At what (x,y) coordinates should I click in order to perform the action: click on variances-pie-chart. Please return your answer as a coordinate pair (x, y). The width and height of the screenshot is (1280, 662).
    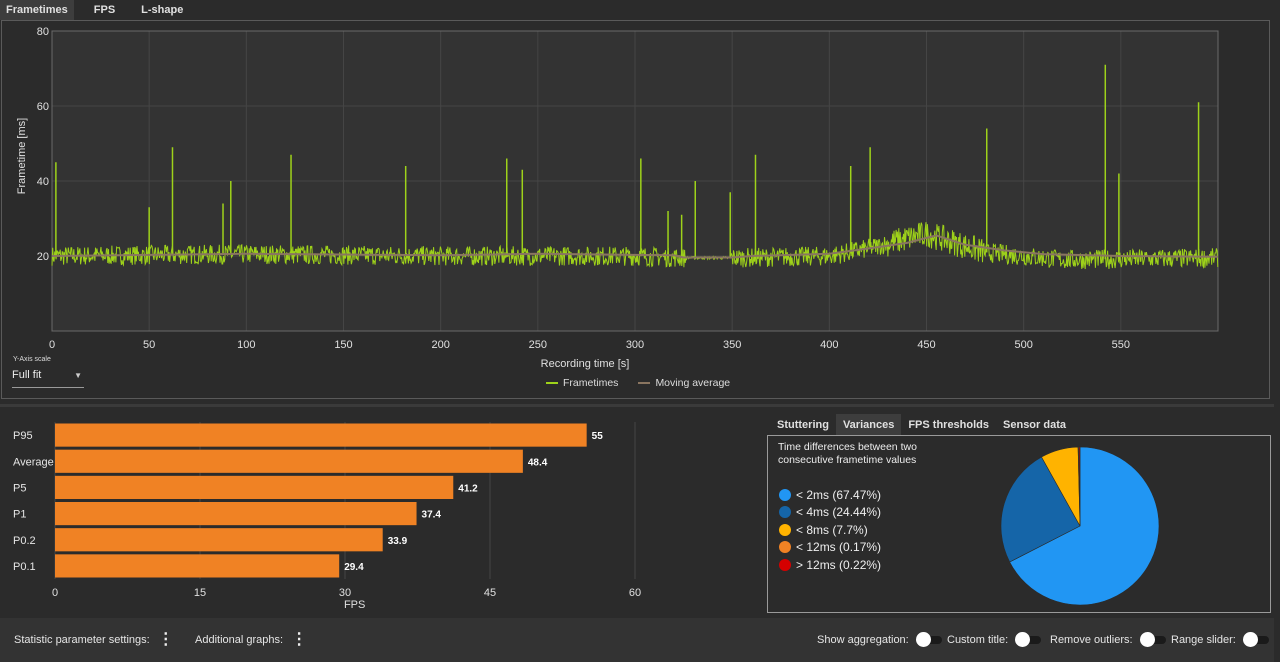
    Looking at the image, I should click on (1080, 526).